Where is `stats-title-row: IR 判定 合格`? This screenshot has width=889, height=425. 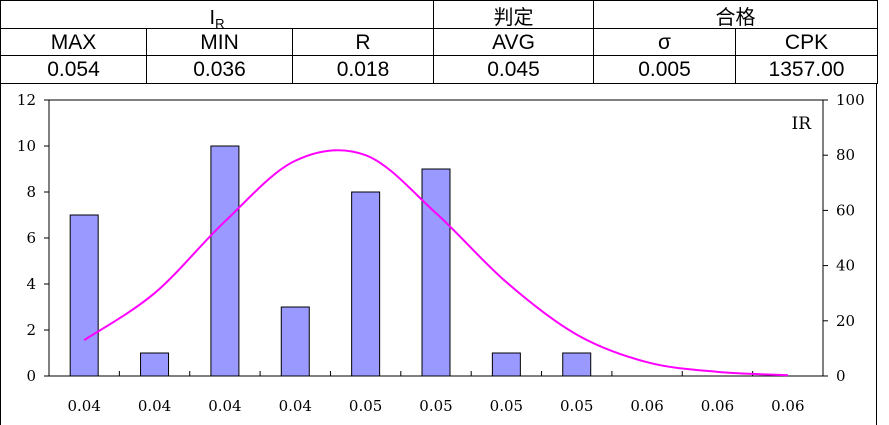
stats-title-row: IR 判定 合格 is located at coordinates (439, 14).